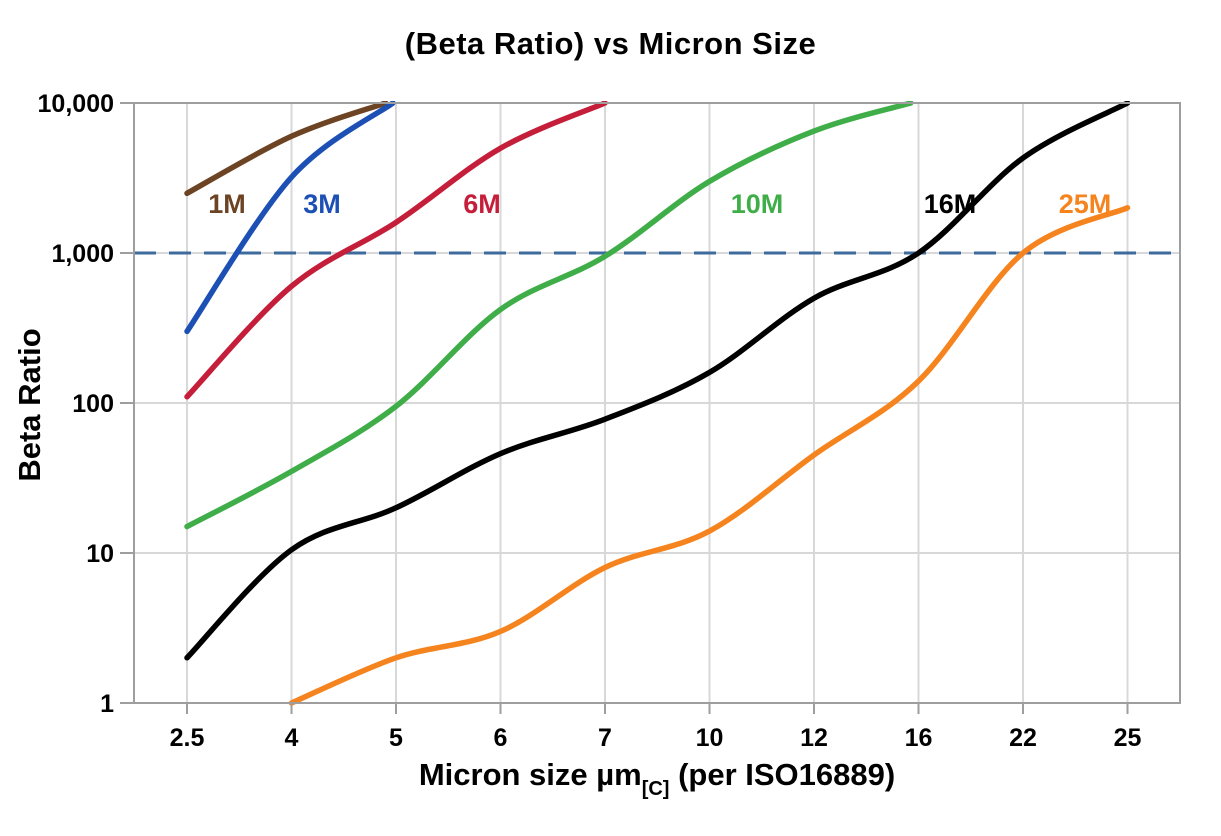 The image size is (1221, 836). What do you see at coordinates (950, 204) in the screenshot?
I see `series-label-16M: 16M` at bounding box center [950, 204].